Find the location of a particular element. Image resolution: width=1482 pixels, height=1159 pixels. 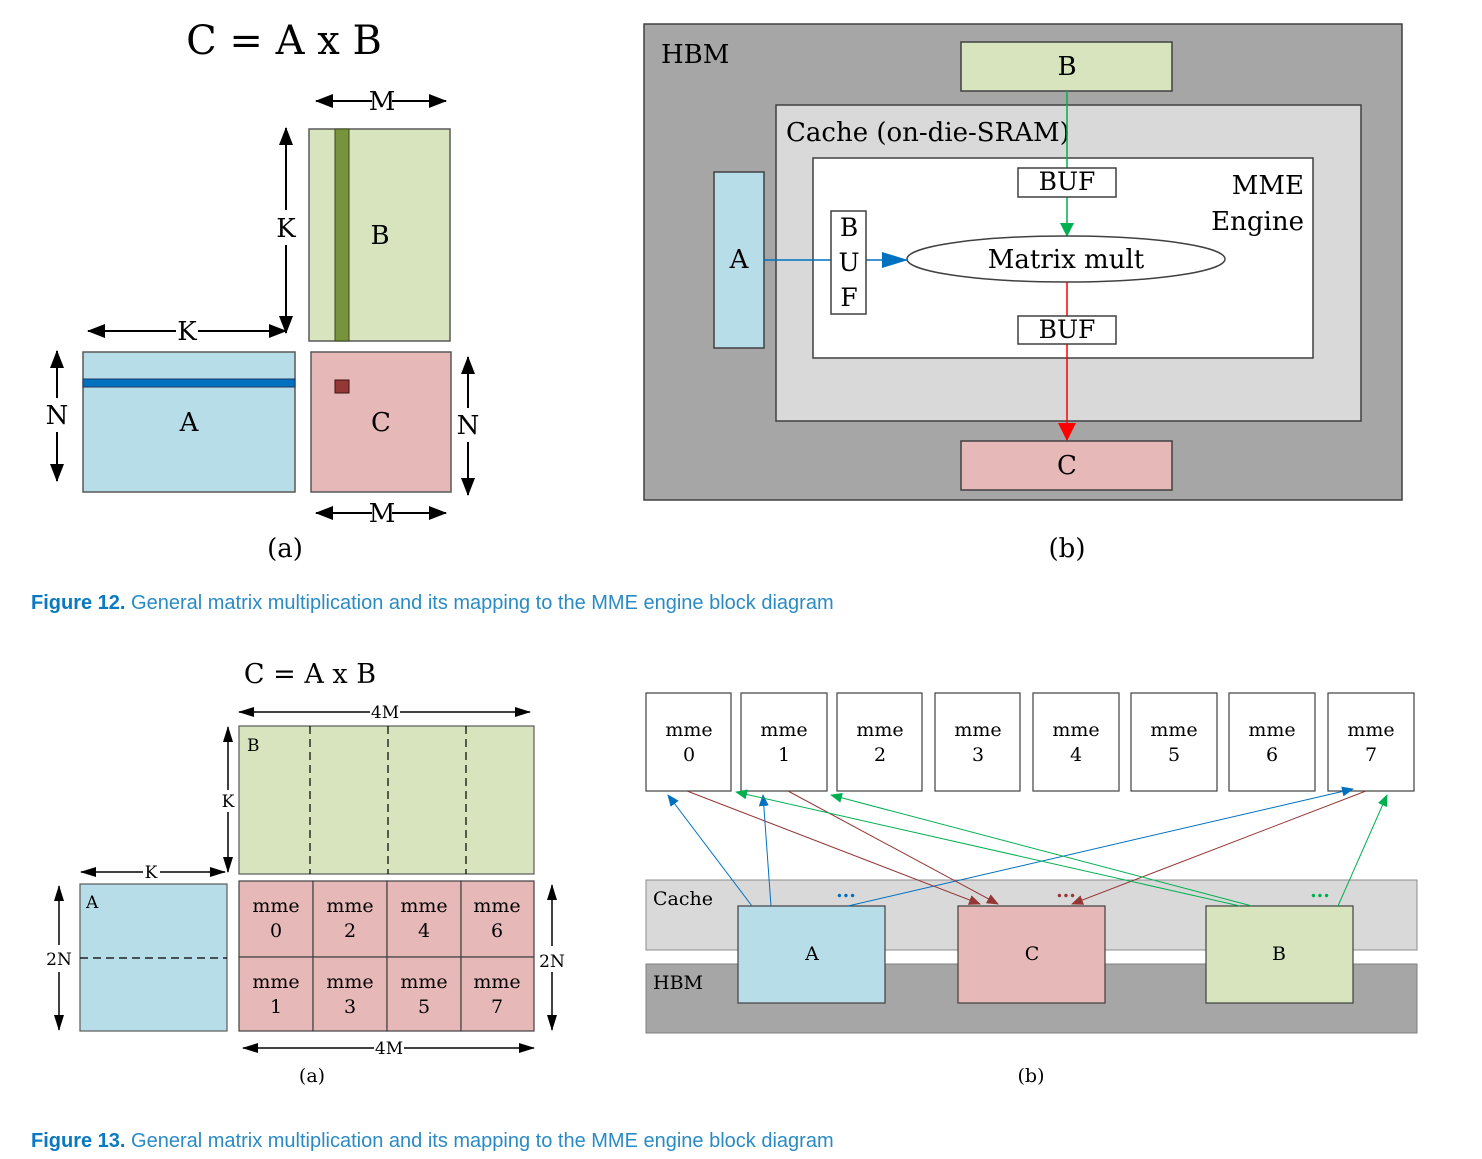

fig12b-buf-left-b: B is located at coordinates (849, 227).